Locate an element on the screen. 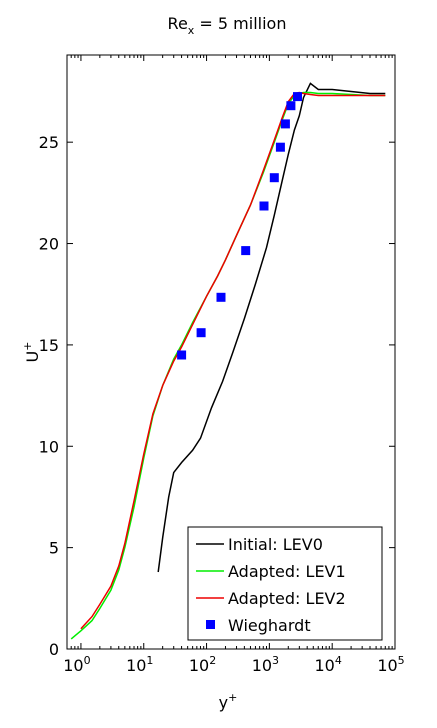  legend-box is located at coordinates (285, 583).